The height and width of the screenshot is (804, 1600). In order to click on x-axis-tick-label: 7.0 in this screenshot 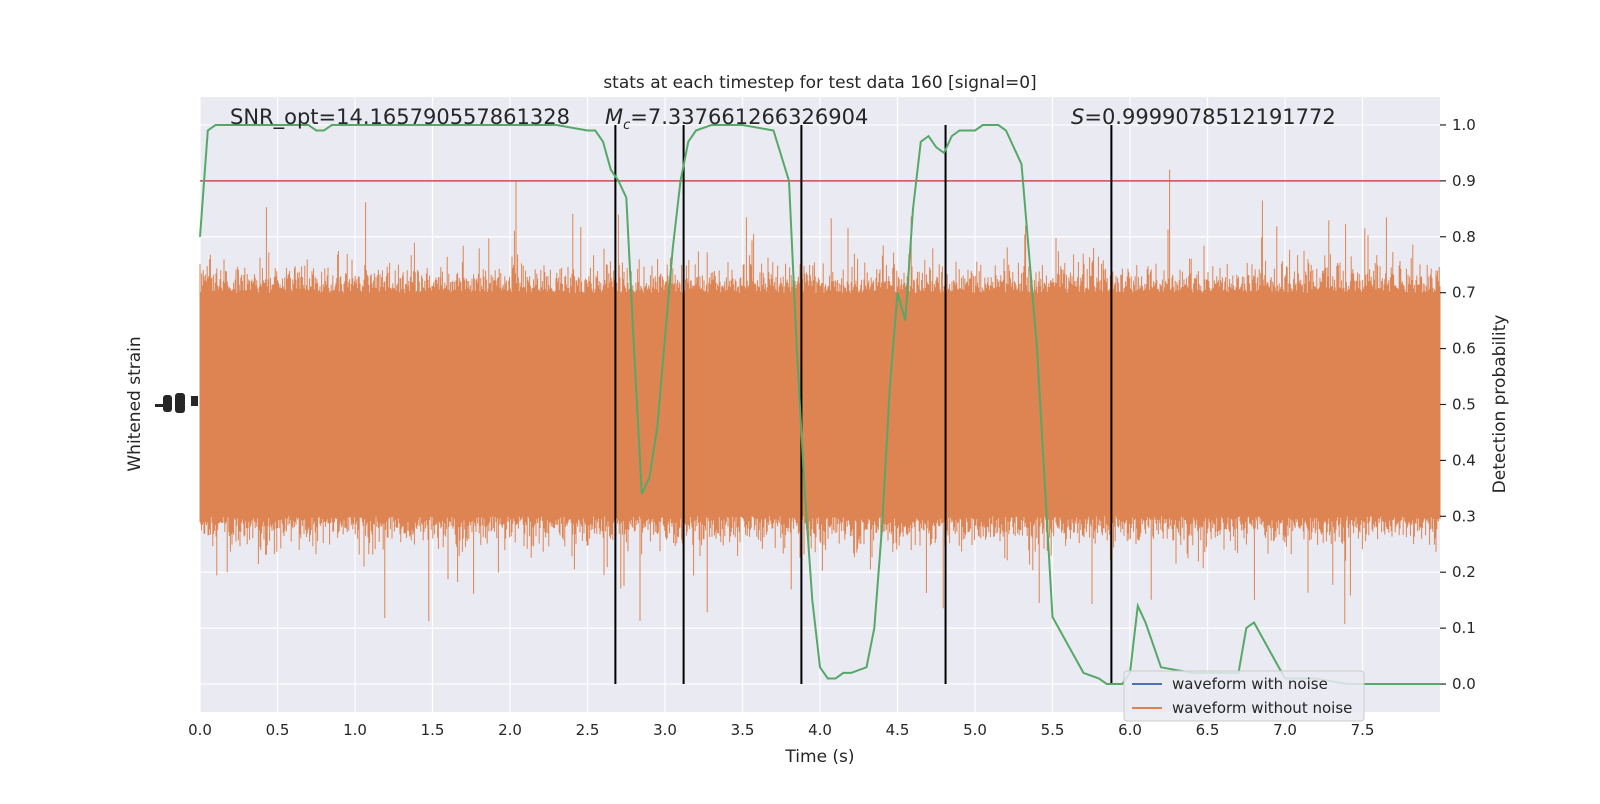, I will do `click(1285, 730)`.